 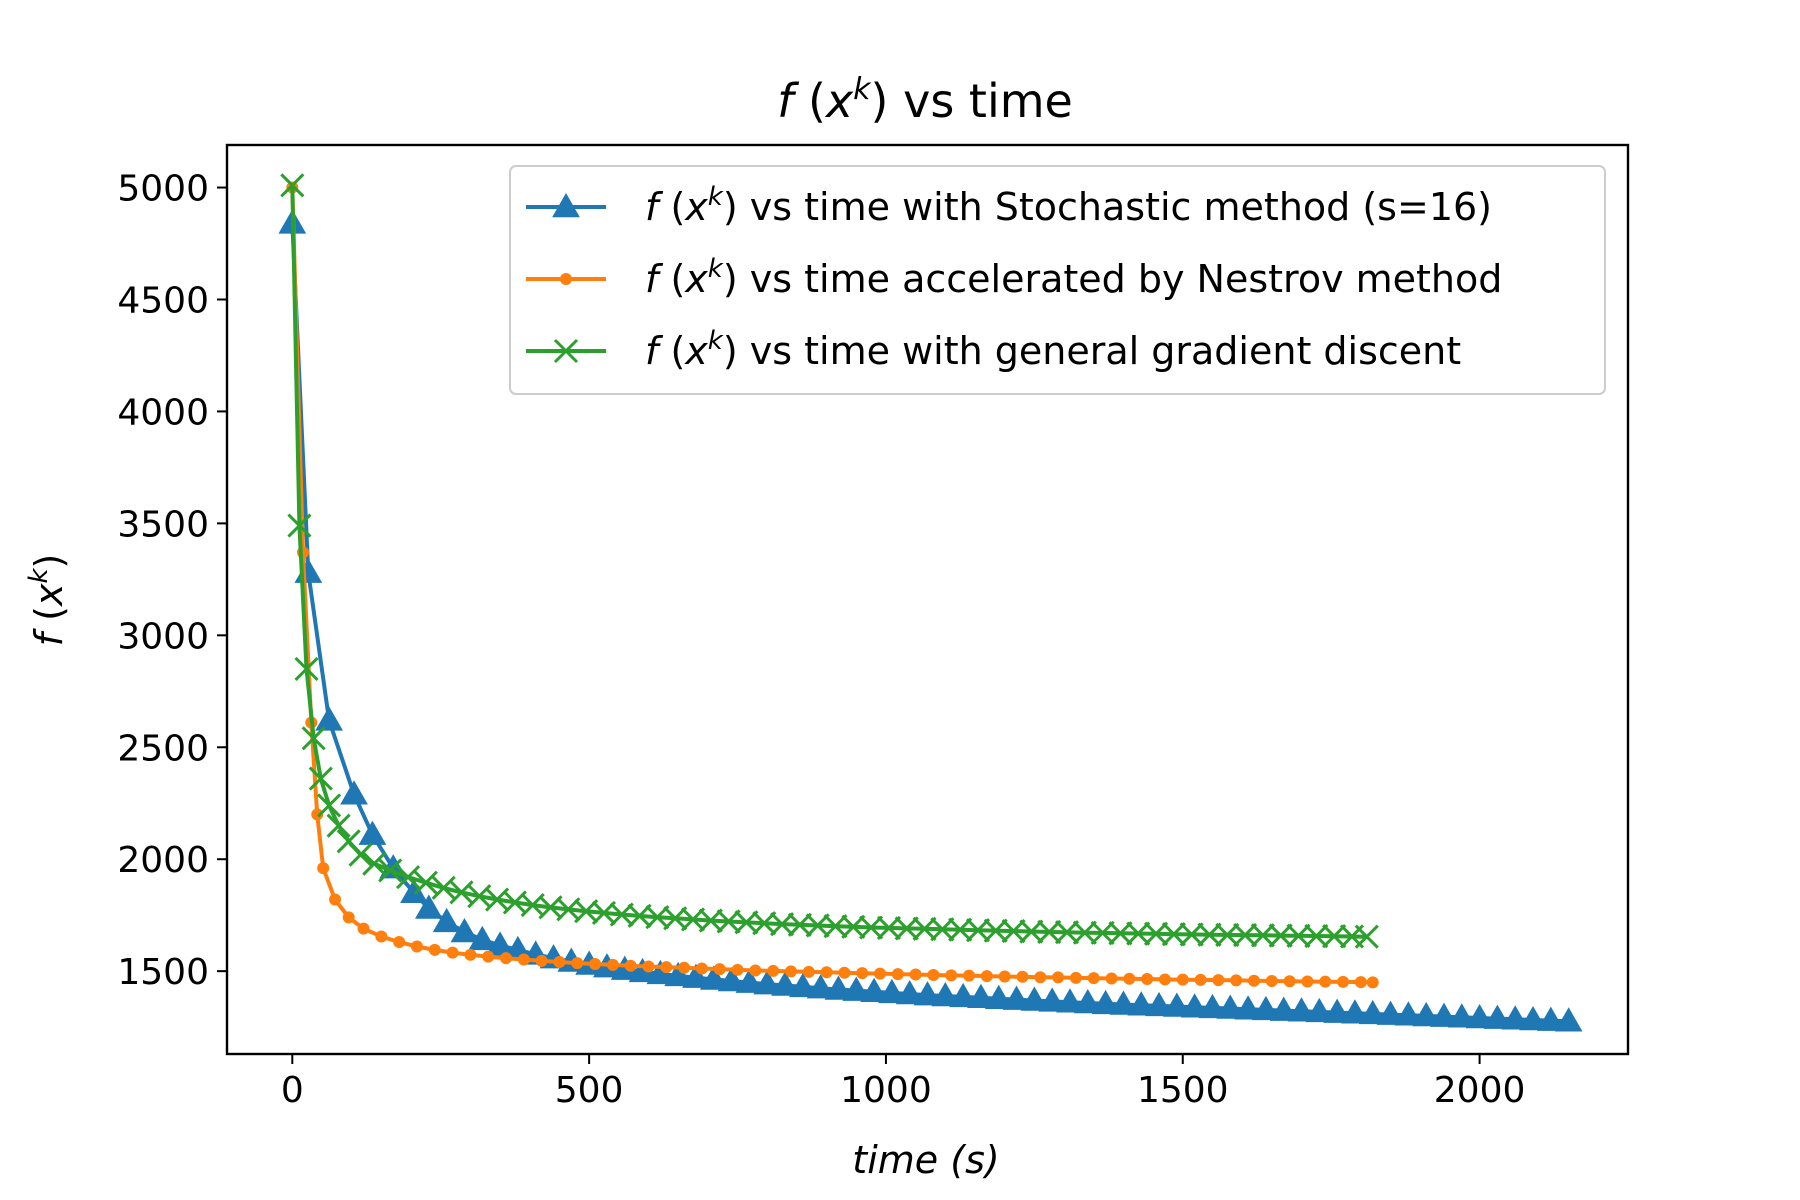 I want to click on x-tick-label: 2000, so click(x=1480, y=1090).